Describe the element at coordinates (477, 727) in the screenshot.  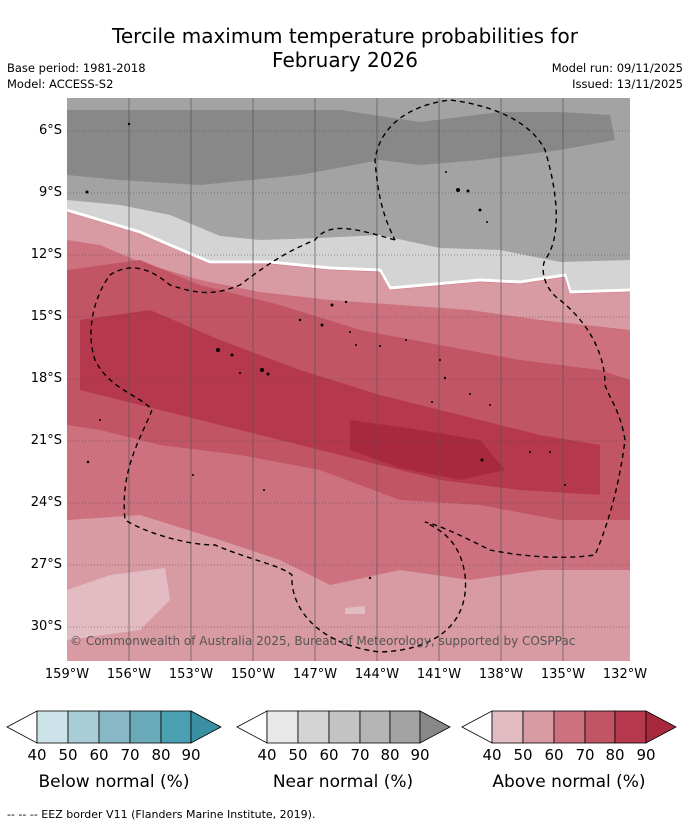
I see `above-low-arrow` at that location.